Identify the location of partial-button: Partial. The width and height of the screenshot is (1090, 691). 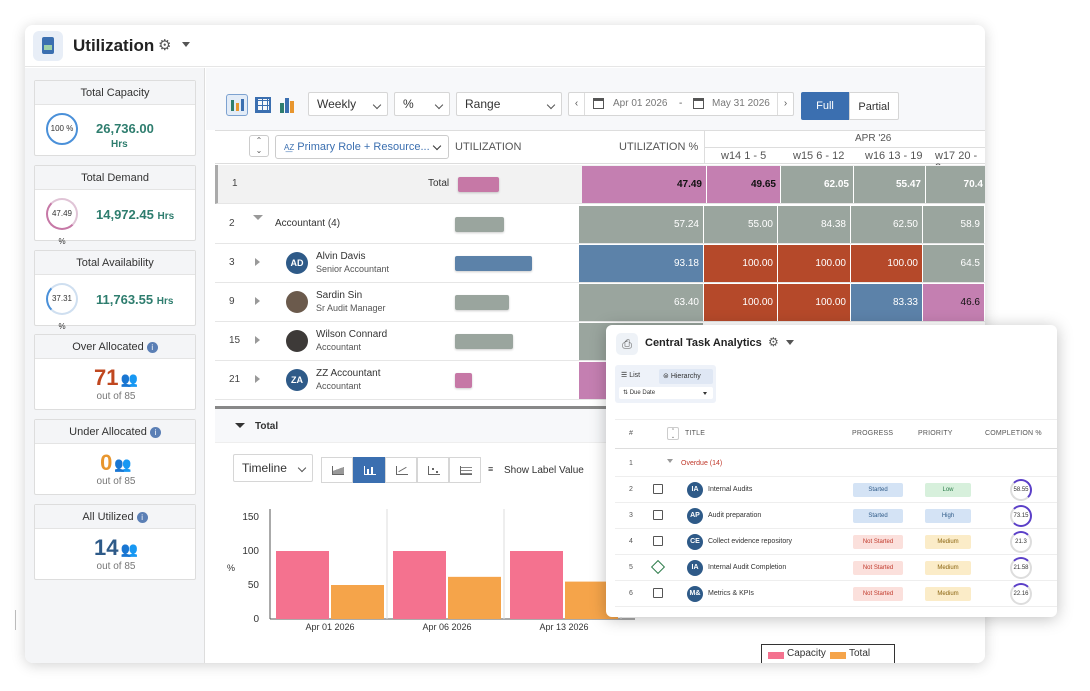
(874, 106).